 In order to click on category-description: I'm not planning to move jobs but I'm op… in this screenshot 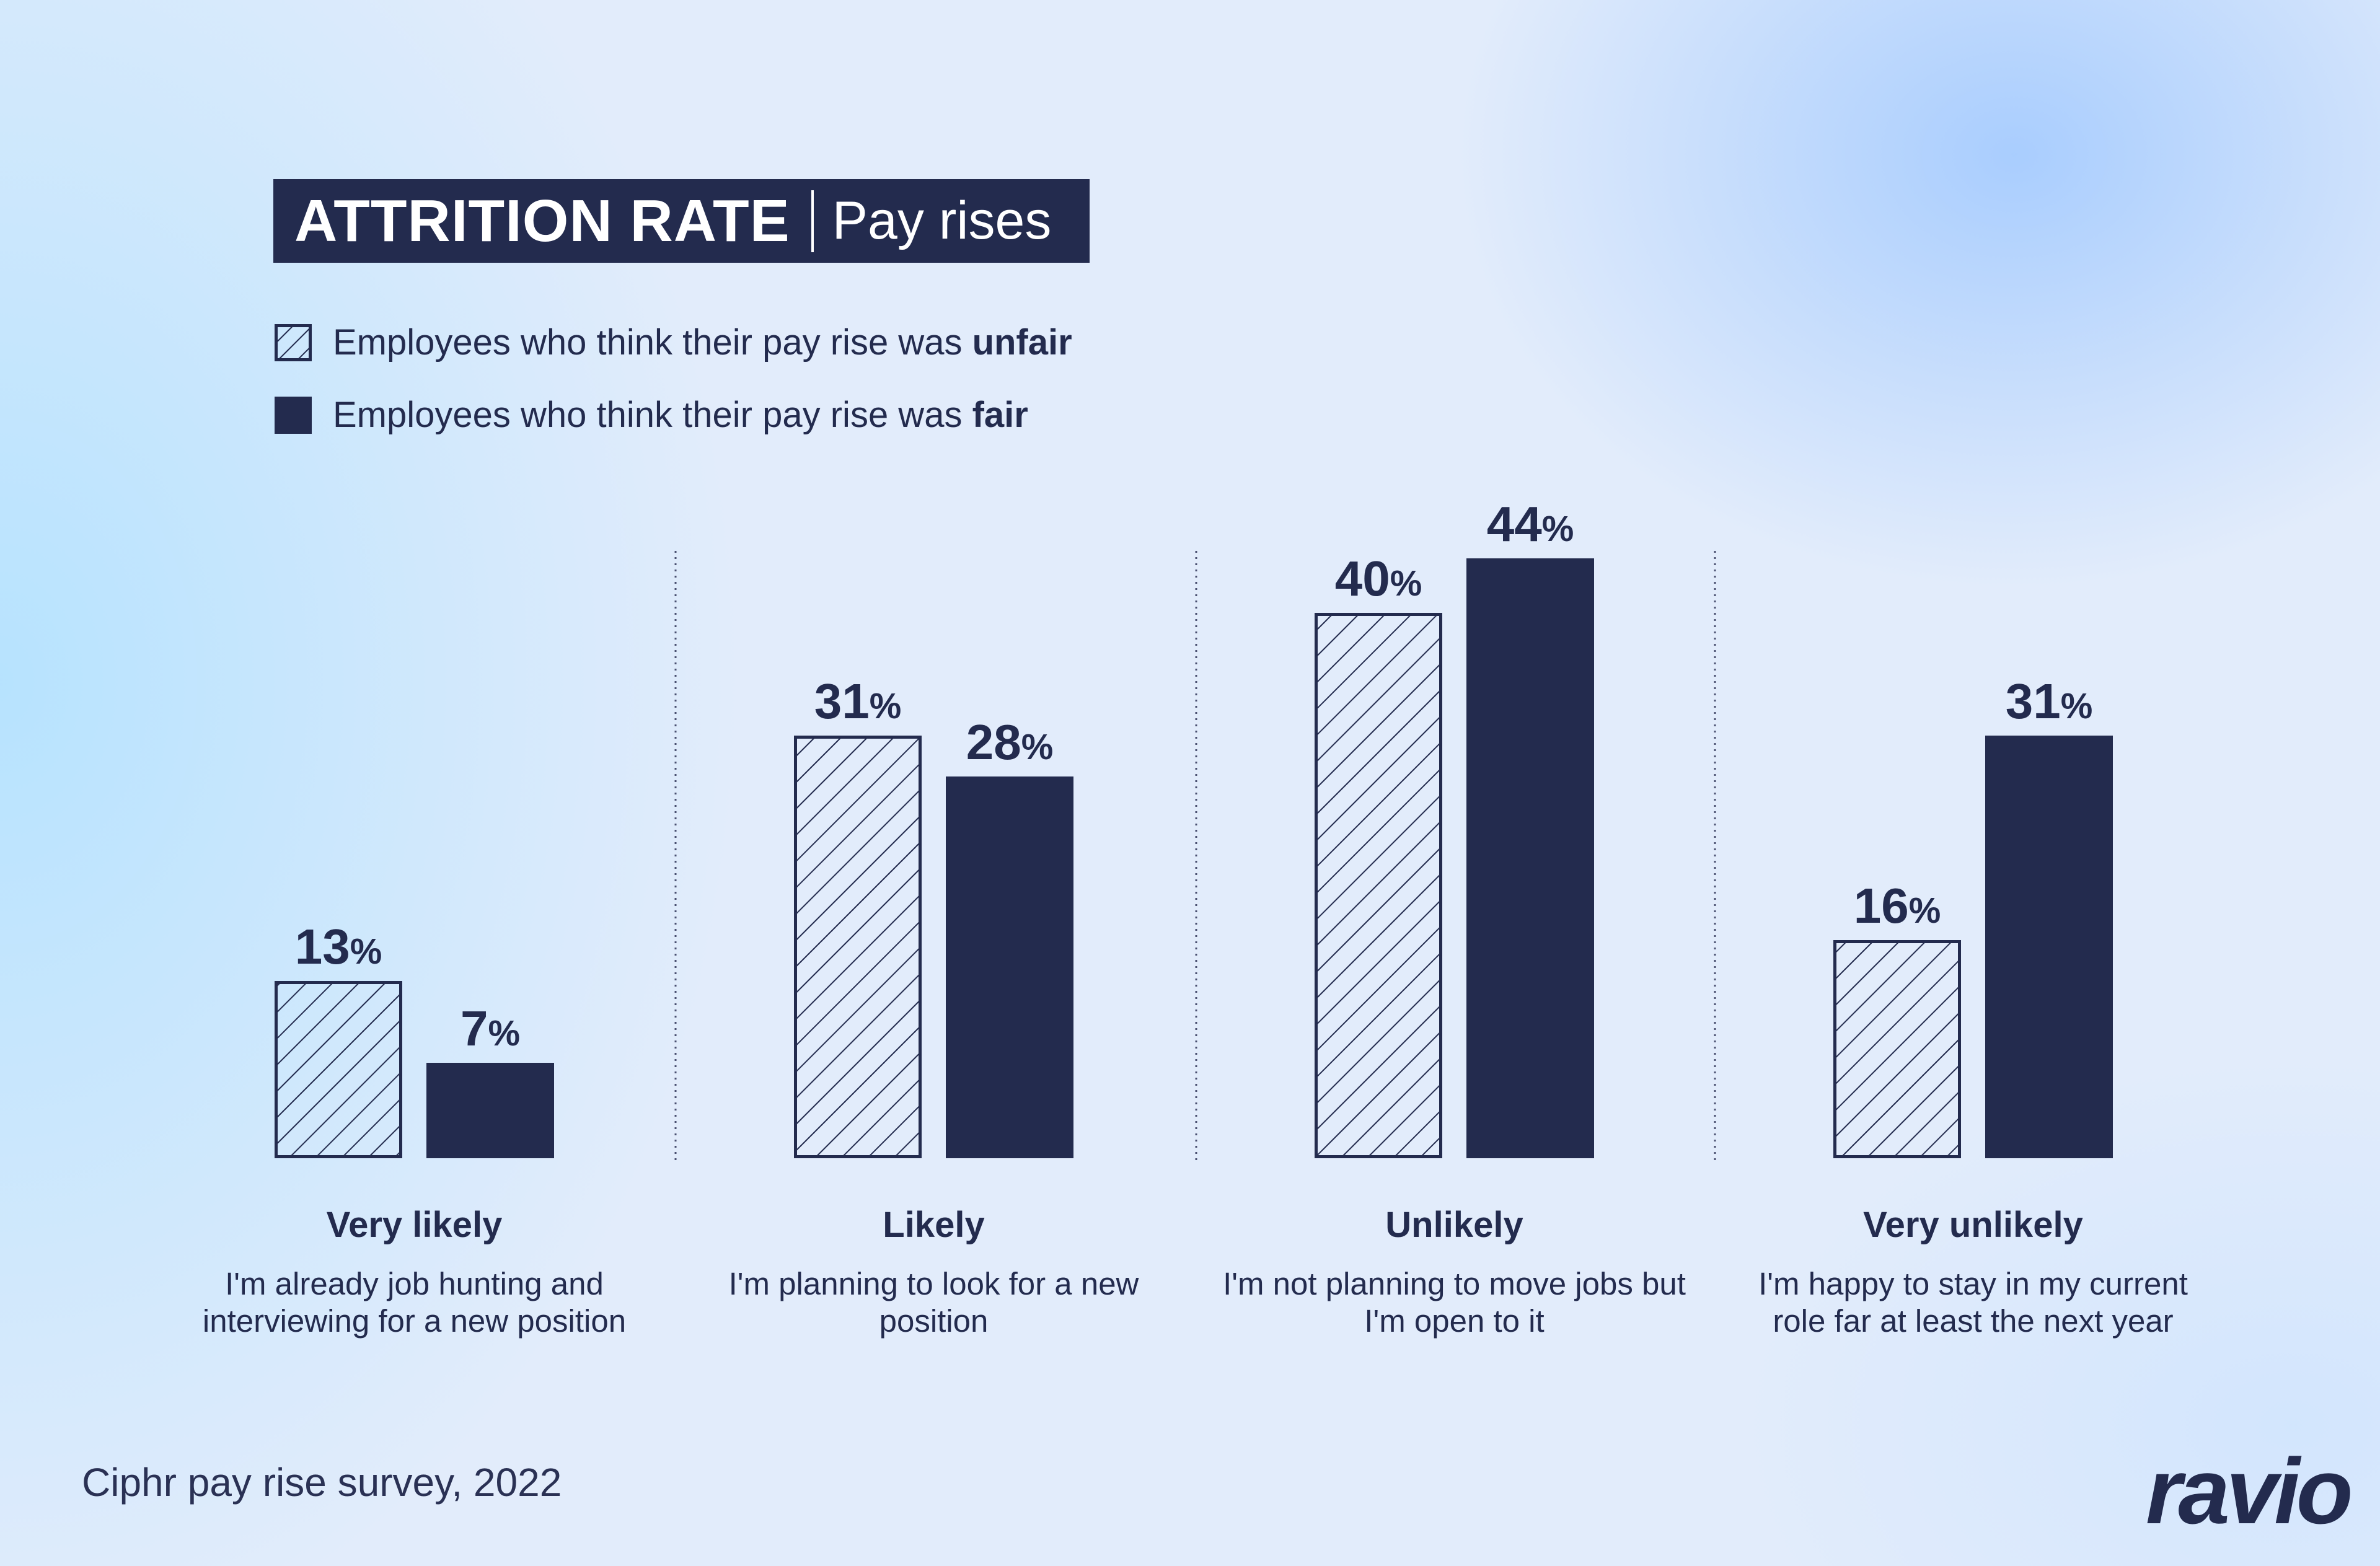, I will do `click(1454, 1302)`.